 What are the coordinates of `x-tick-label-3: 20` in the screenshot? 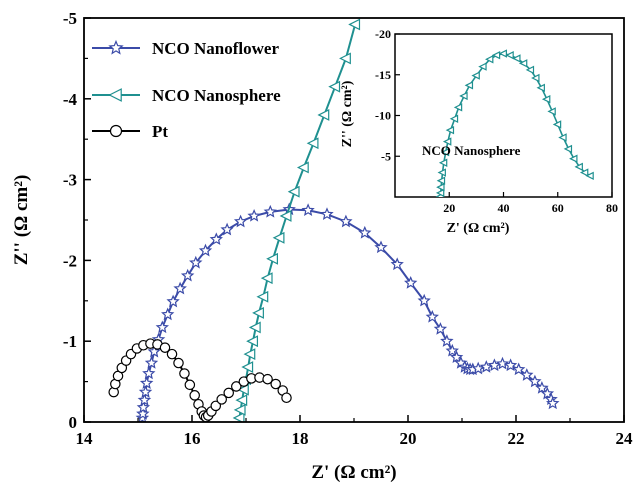 It's located at (408, 438).